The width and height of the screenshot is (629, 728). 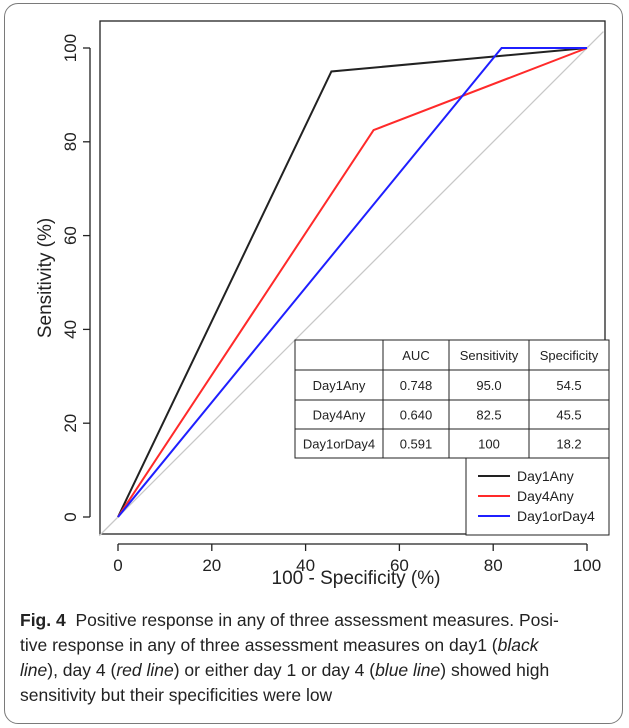 I want to click on table-header-cell: Specificity, so click(x=569, y=355).